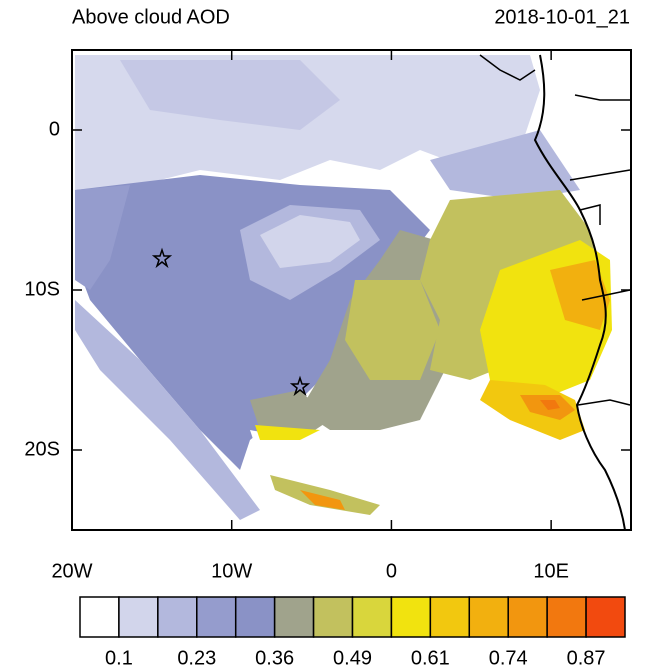 This screenshot has width=650, height=667. I want to click on map-date: 2018-10-01_21, so click(562, 17).